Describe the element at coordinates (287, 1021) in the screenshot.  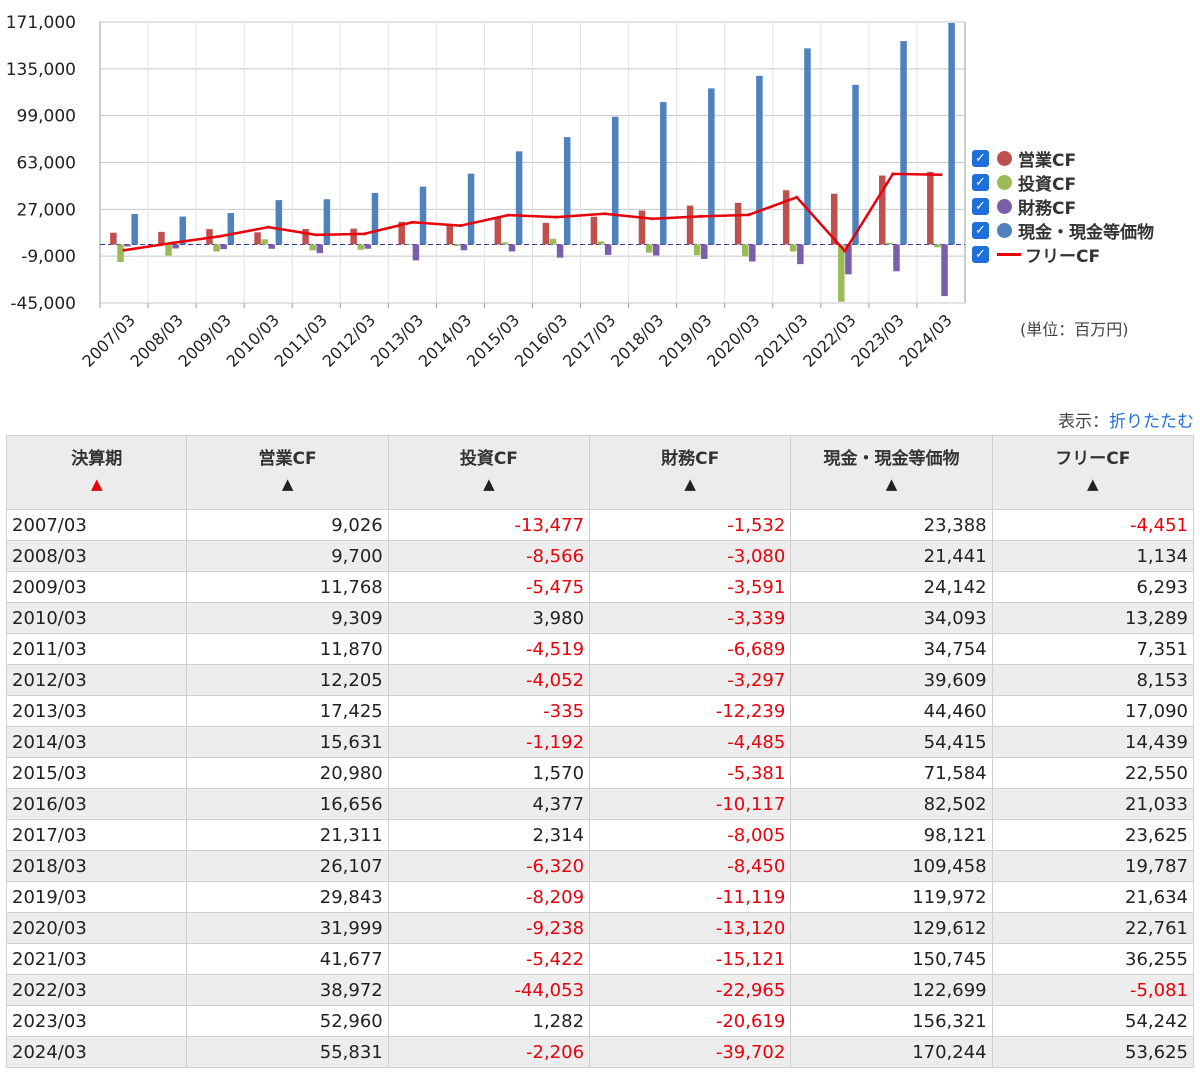
I see `table-cell: 52,960` at that location.